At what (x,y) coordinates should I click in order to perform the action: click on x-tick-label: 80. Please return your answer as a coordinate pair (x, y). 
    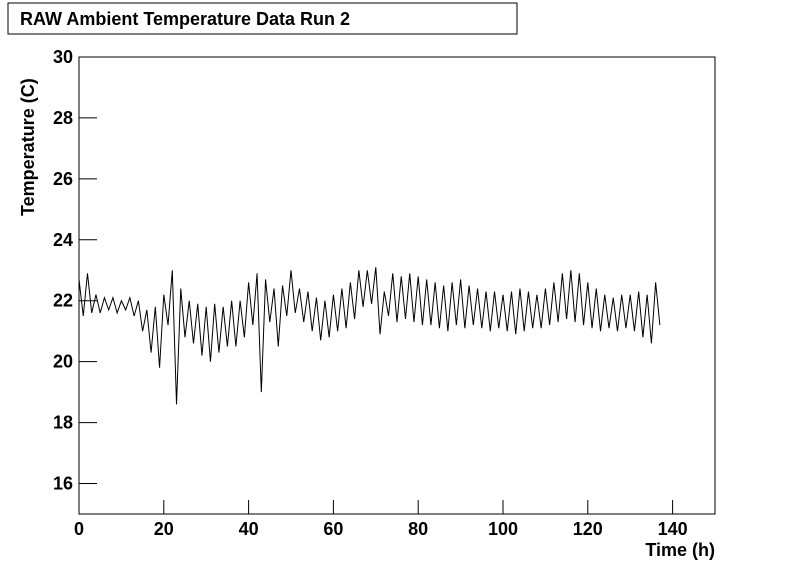
    Looking at the image, I should click on (418, 529).